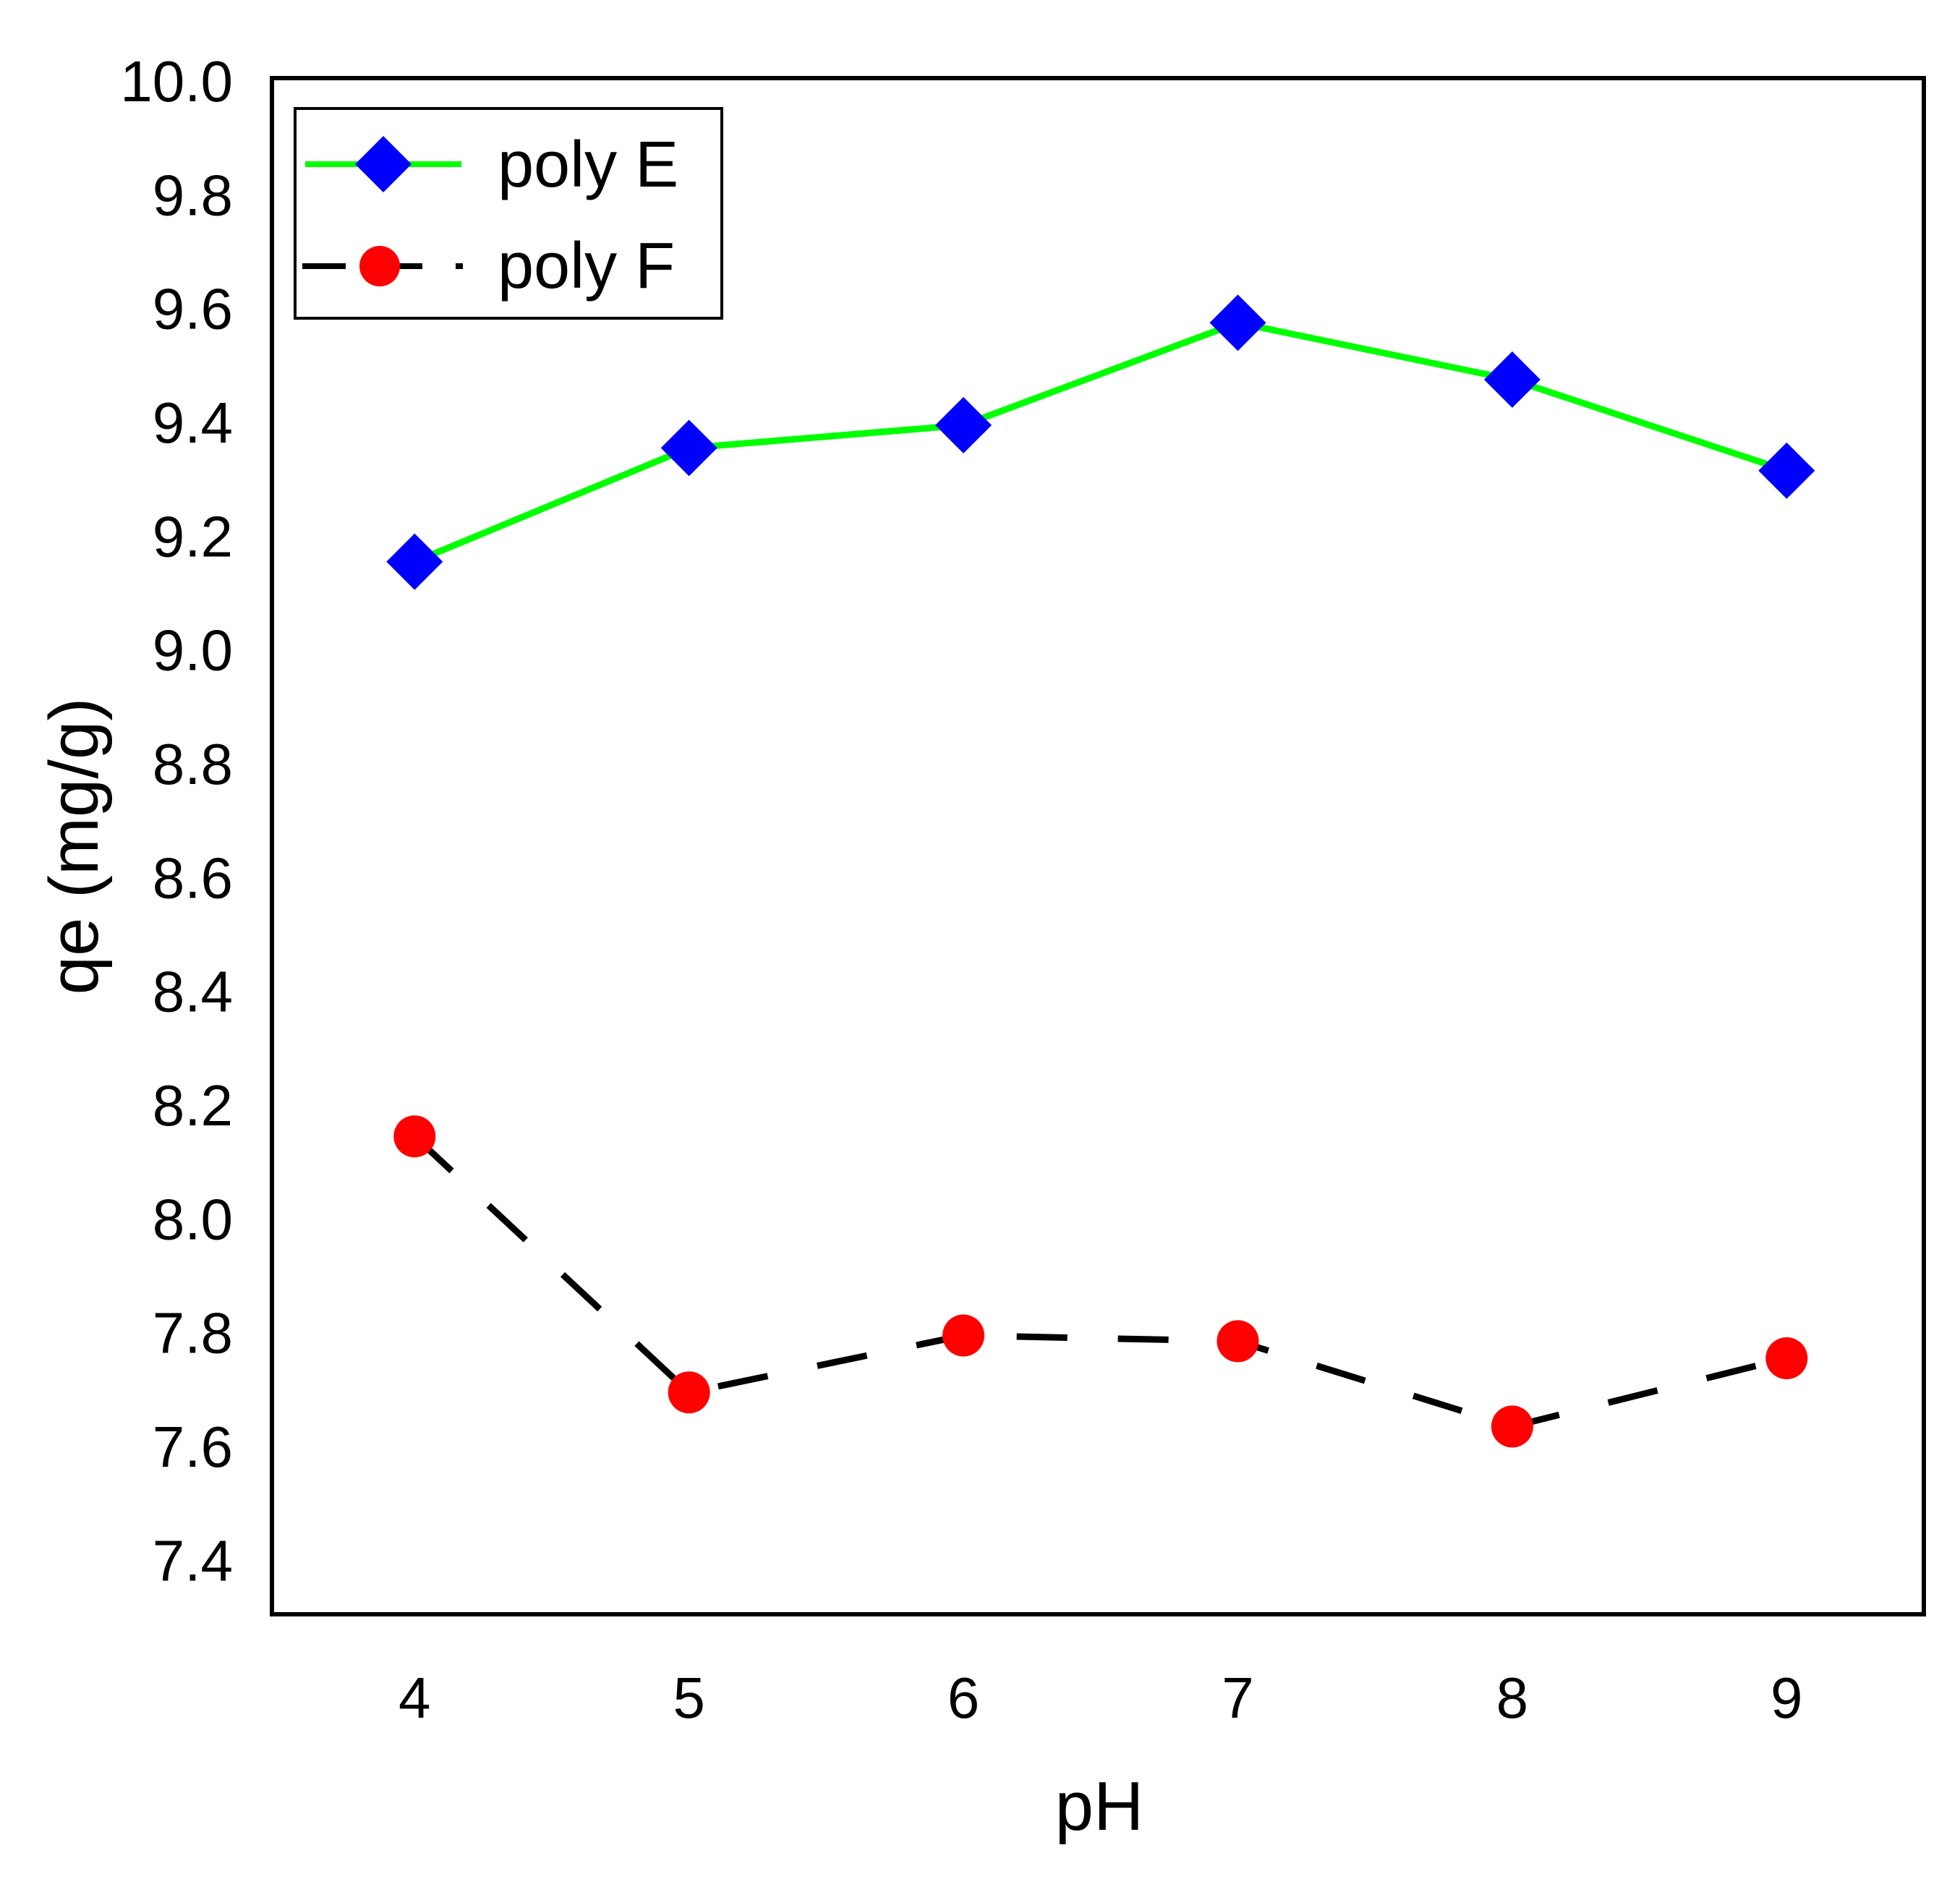 This screenshot has width=1960, height=1879. Describe the element at coordinates (963, 1698) in the screenshot. I see `x-tick-label: 6` at that location.